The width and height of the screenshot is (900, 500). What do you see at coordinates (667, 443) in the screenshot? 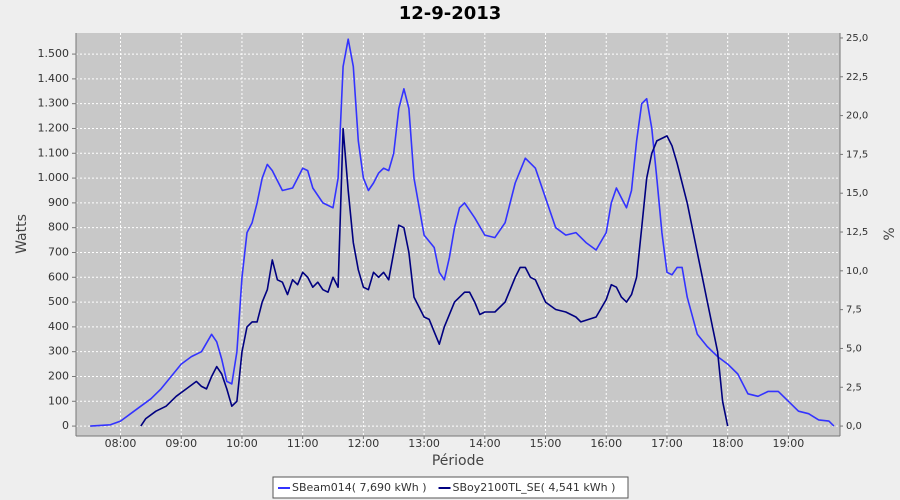
I see `x-tick-label: 17:00` at bounding box center [667, 443].